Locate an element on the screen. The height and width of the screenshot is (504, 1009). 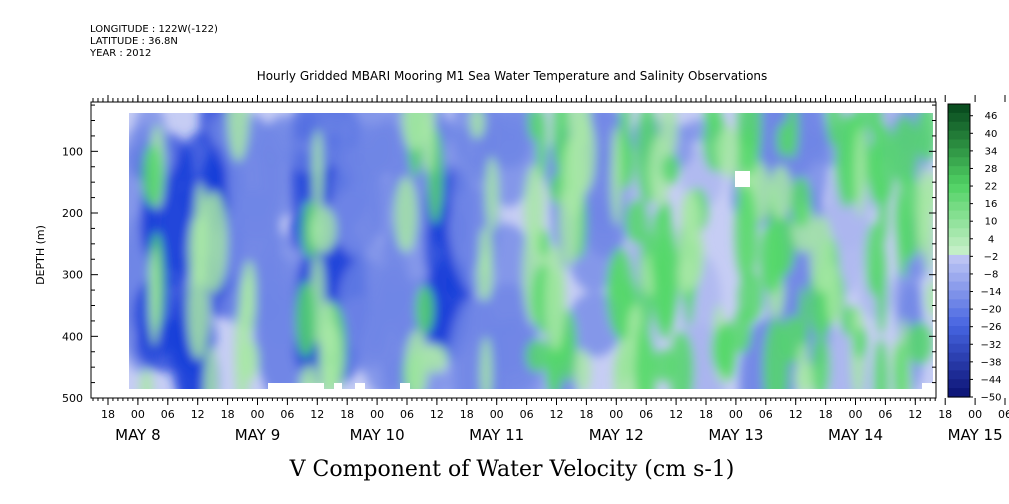
x-day-label: MAY 11 is located at coordinates (496, 435).